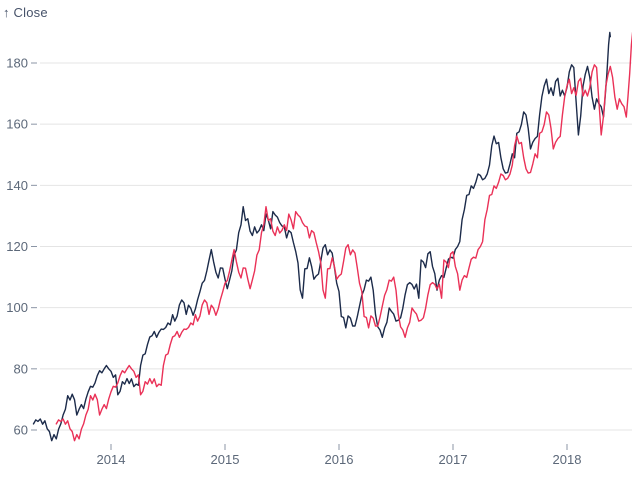 This screenshot has height=485, width=640. What do you see at coordinates (21, 430) in the screenshot?
I see `y-tick-label: 60` at bounding box center [21, 430].